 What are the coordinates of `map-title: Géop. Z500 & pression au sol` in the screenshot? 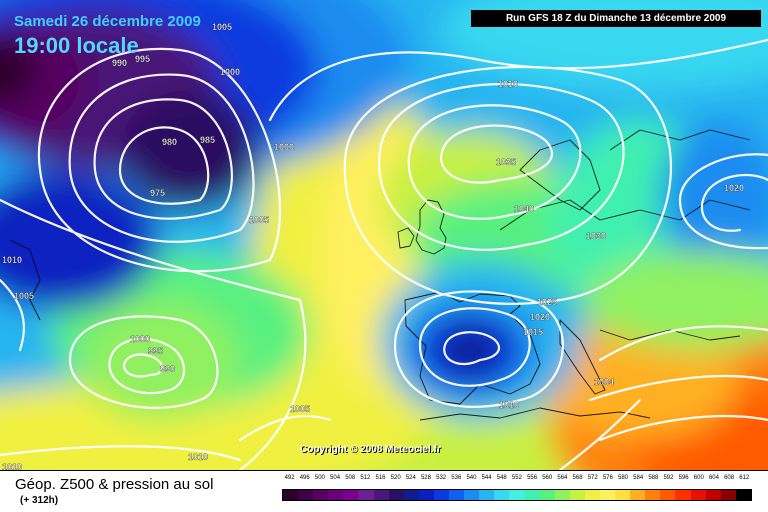 It's located at (114, 484).